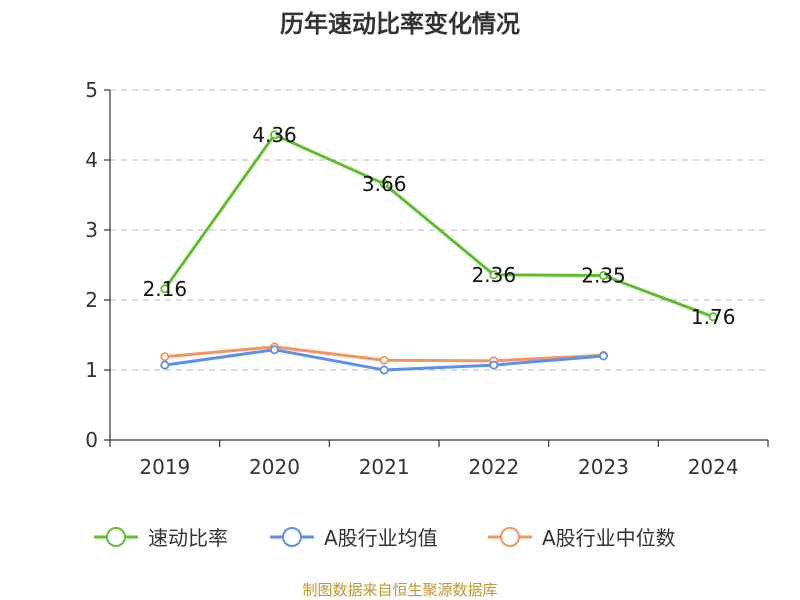  Describe the element at coordinates (713, 467) in the screenshot. I see `x-tick-label: 2024` at that location.